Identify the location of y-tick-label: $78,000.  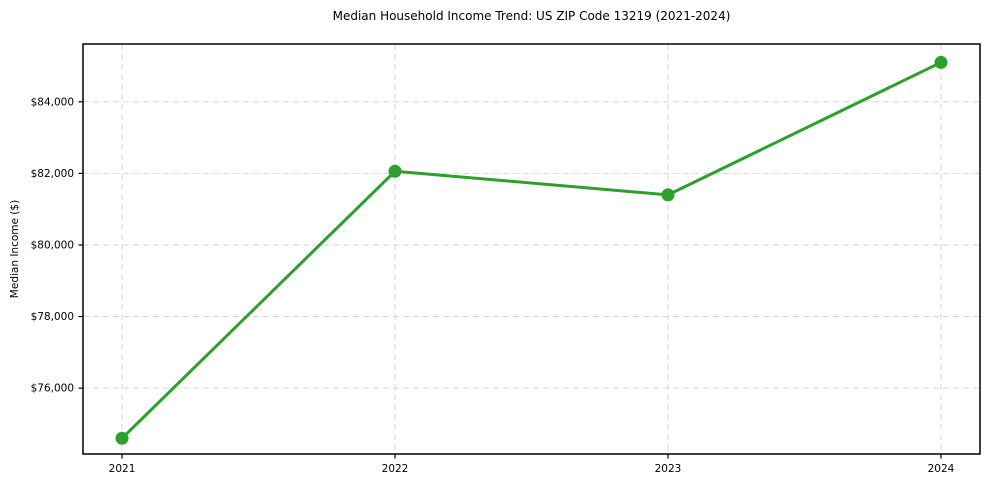
(52, 317).